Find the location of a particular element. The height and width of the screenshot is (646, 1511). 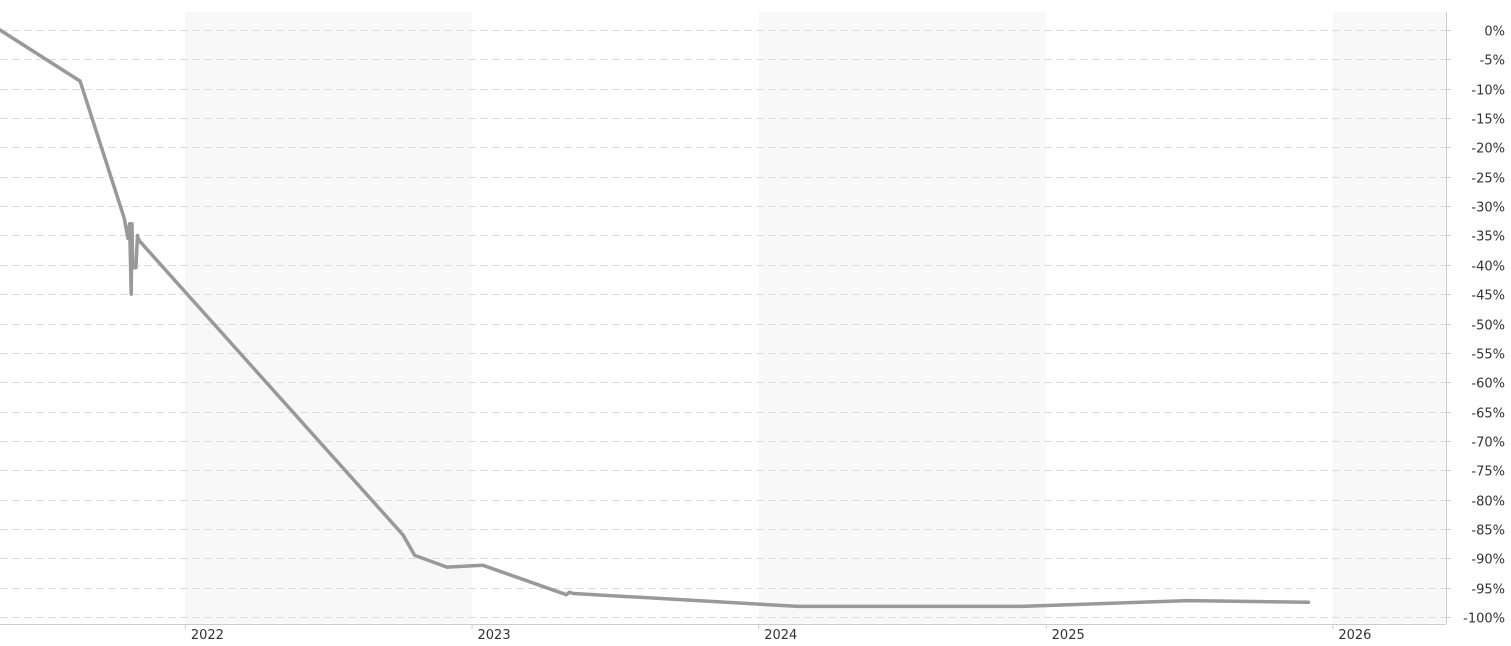

y-tick-label: -55% is located at coordinates (1488, 355).